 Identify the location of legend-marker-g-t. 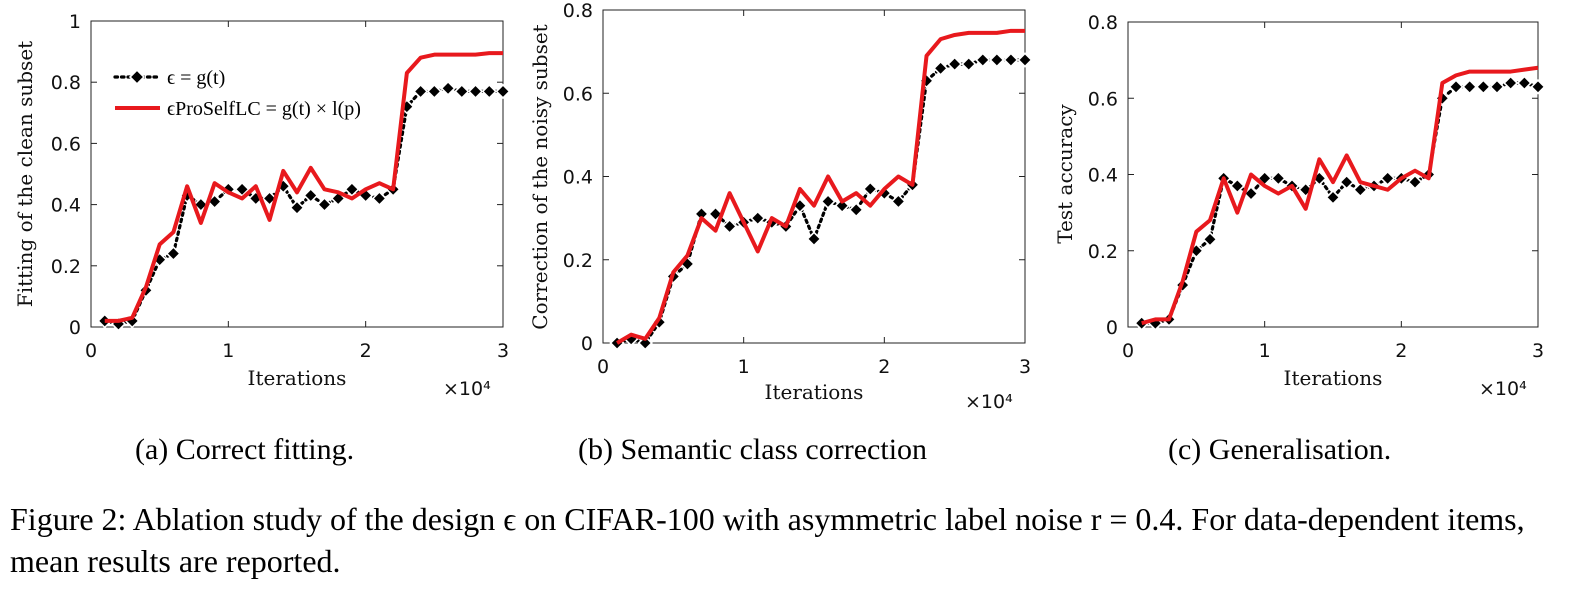
(137, 77).